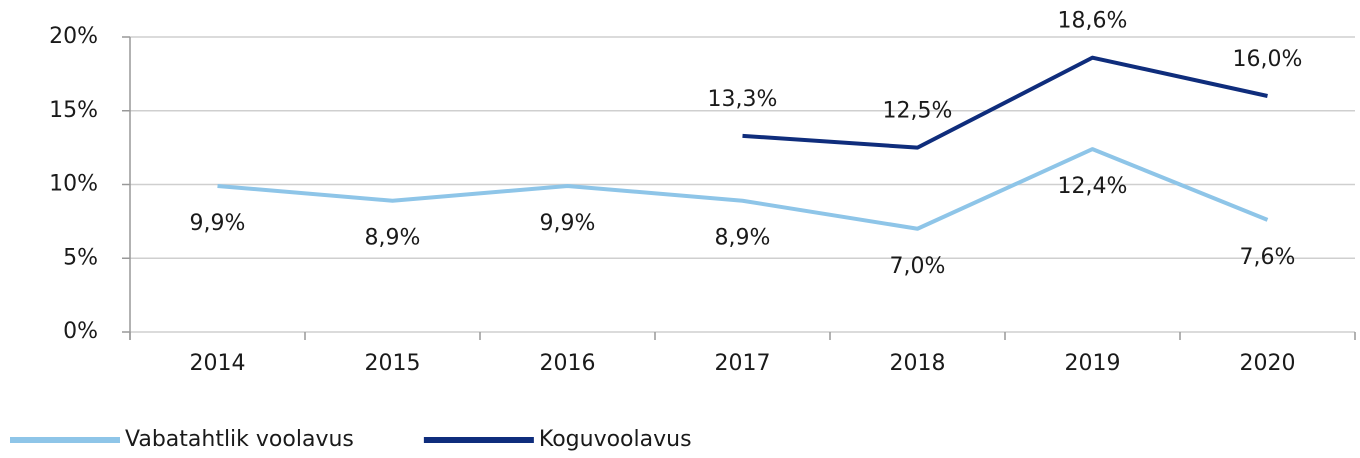 The height and width of the screenshot is (458, 1360). Describe the element at coordinates (743, 99) in the screenshot. I see `data-label: 13,3%` at that location.